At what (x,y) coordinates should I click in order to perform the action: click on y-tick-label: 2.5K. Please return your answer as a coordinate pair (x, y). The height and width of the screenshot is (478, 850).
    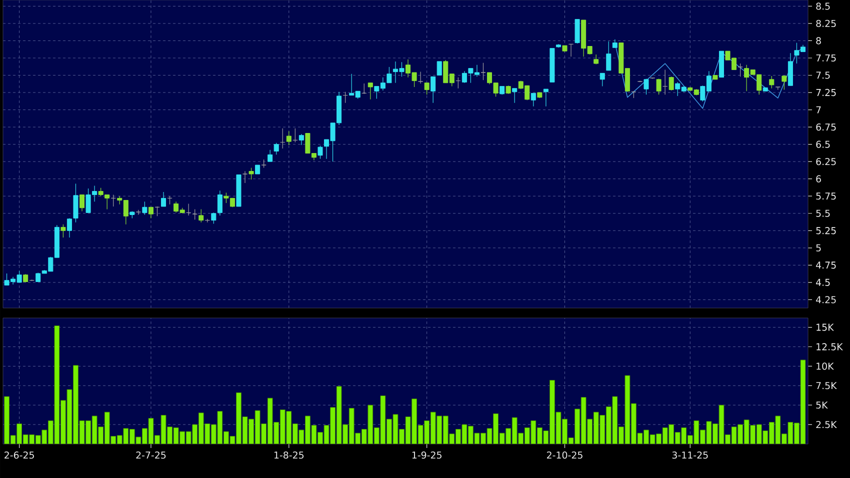
    Looking at the image, I should click on (826, 424).